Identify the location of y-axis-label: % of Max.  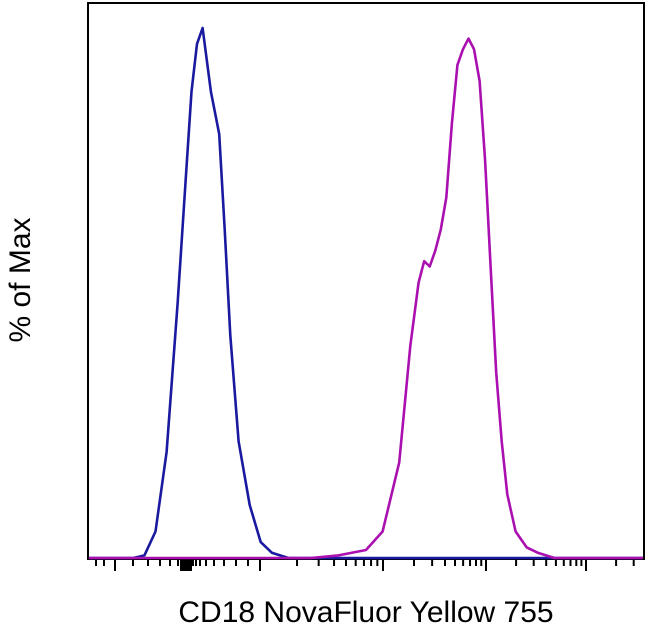
(20, 279).